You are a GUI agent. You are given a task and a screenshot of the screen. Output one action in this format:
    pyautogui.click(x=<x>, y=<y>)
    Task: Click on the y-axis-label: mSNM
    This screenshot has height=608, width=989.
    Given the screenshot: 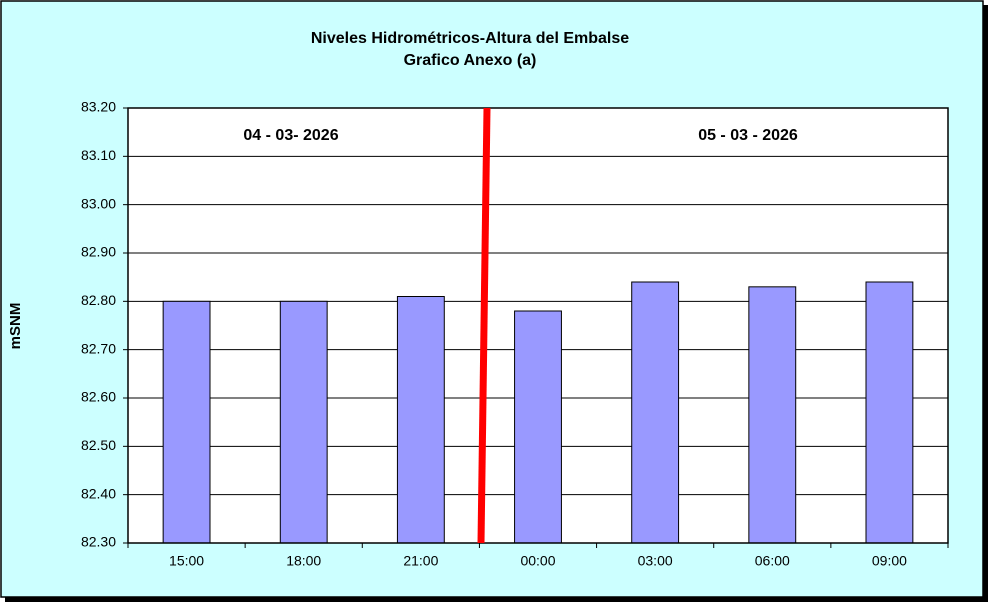 What is the action you would take?
    pyautogui.click(x=15, y=326)
    